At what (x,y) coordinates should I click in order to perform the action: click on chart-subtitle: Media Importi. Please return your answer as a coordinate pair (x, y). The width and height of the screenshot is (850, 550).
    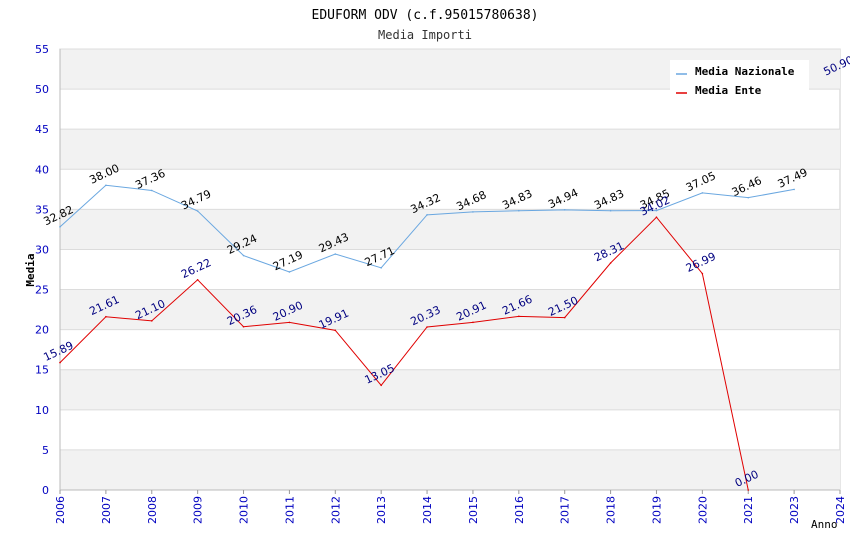
    Looking at the image, I should click on (425, 35).